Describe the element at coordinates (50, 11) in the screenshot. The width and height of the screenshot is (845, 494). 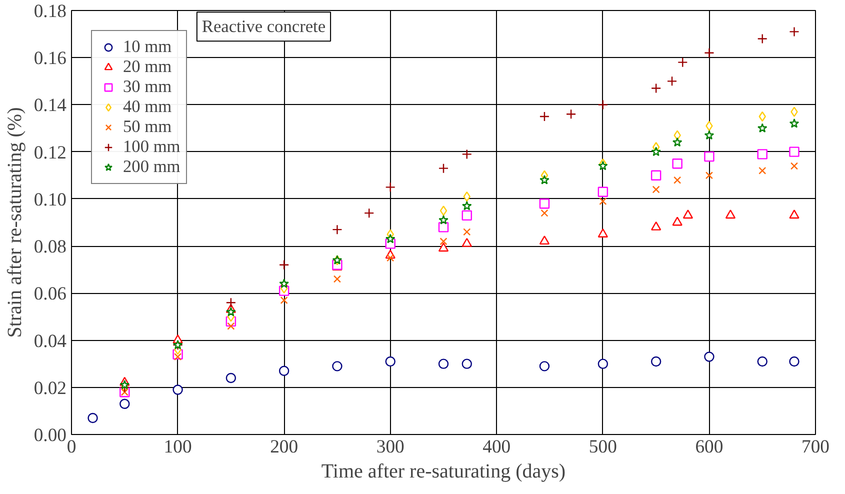
I see `y-tick-label: 0.18` at that location.